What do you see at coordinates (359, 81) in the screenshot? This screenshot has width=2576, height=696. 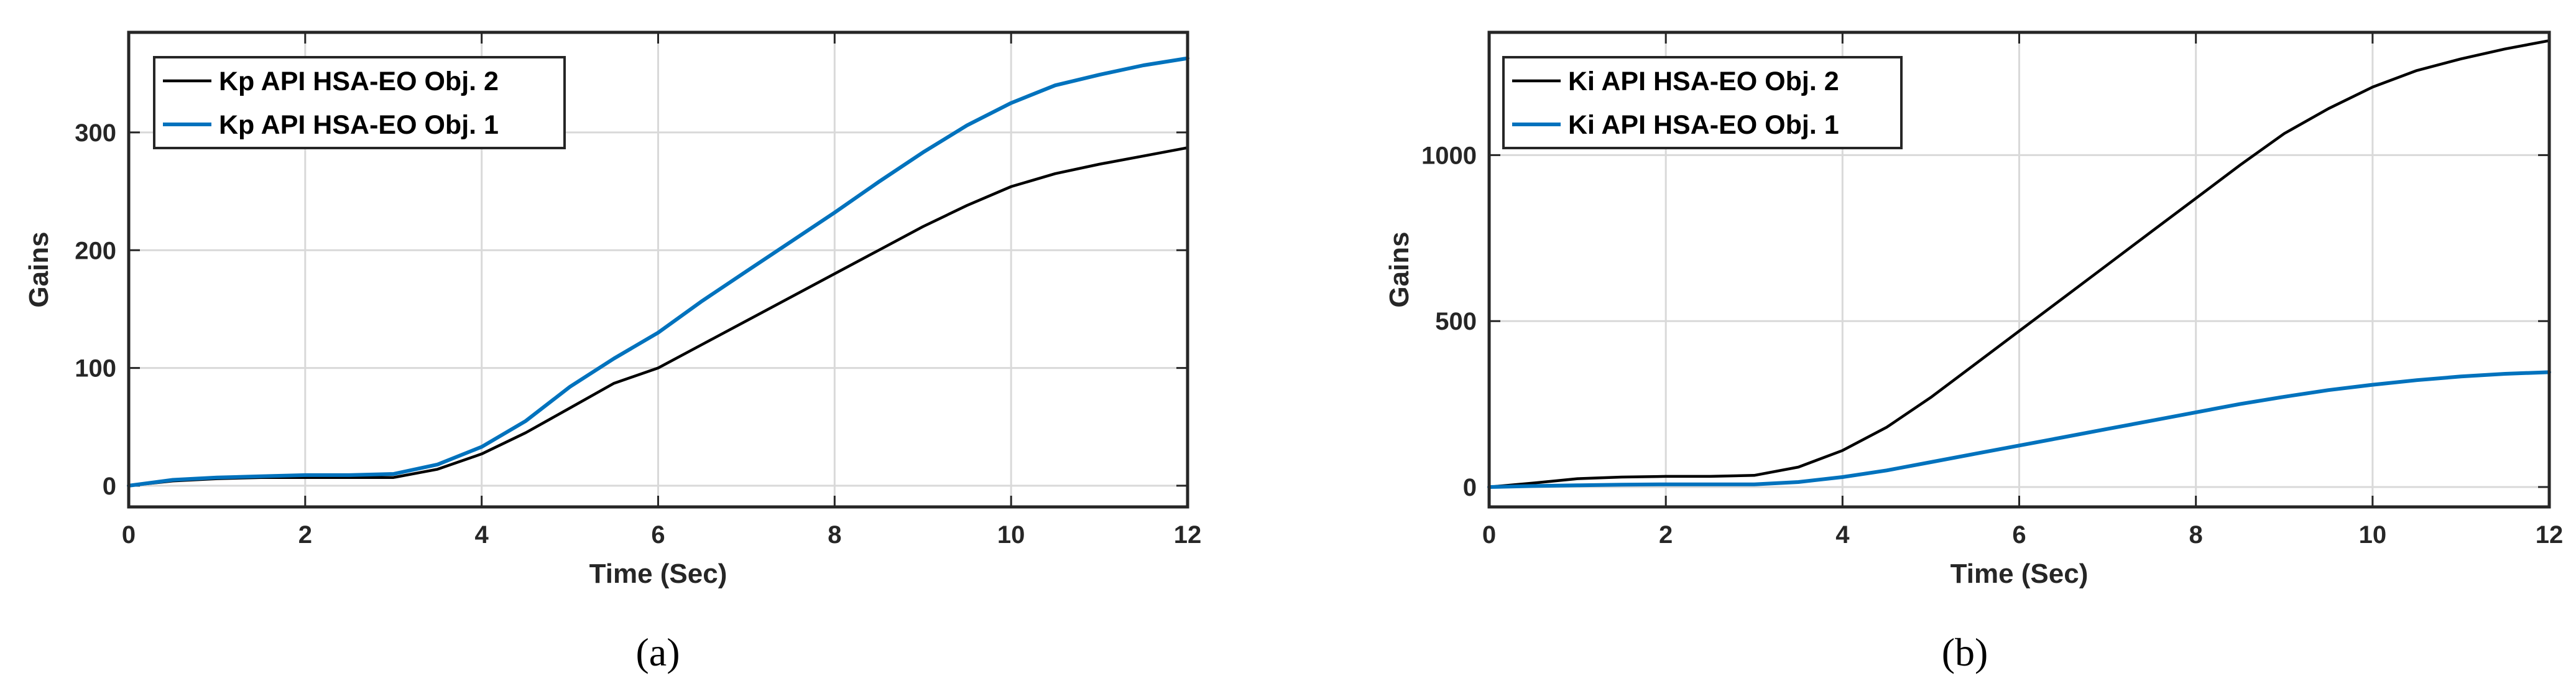 I see `legend-entry: Kp API HSA-EO Obj. 2` at bounding box center [359, 81].